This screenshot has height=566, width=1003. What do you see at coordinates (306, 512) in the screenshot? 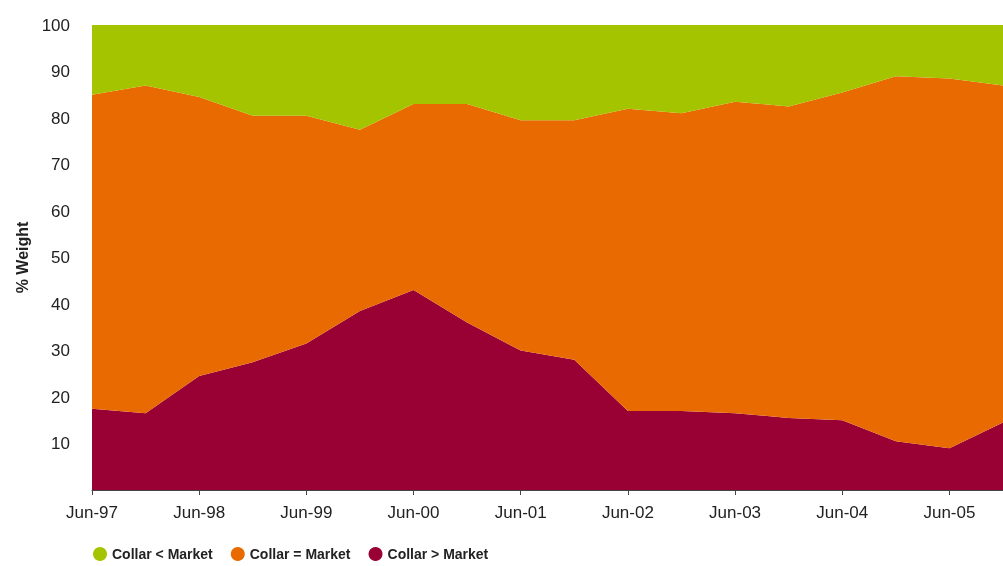
I see `x-tick-label: Jun-99` at bounding box center [306, 512].